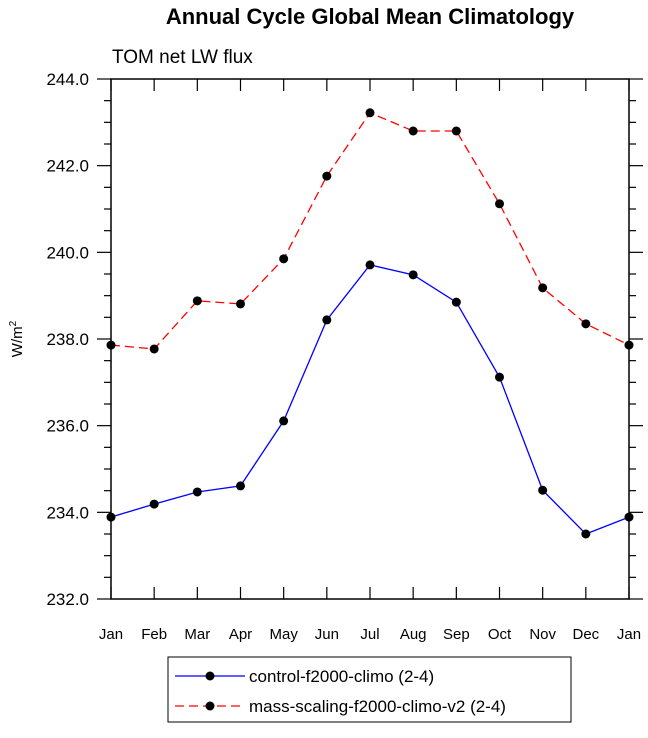 The height and width of the screenshot is (738, 648). Describe the element at coordinates (240, 634) in the screenshot. I see `x-tick-label: Apr` at that location.